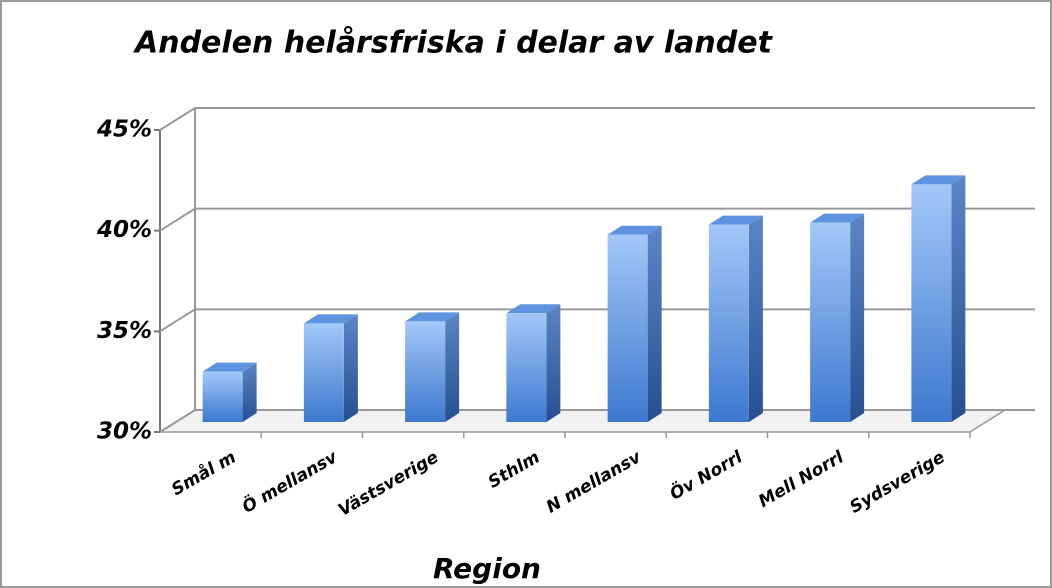  I want to click on floor, so click(582, 421).